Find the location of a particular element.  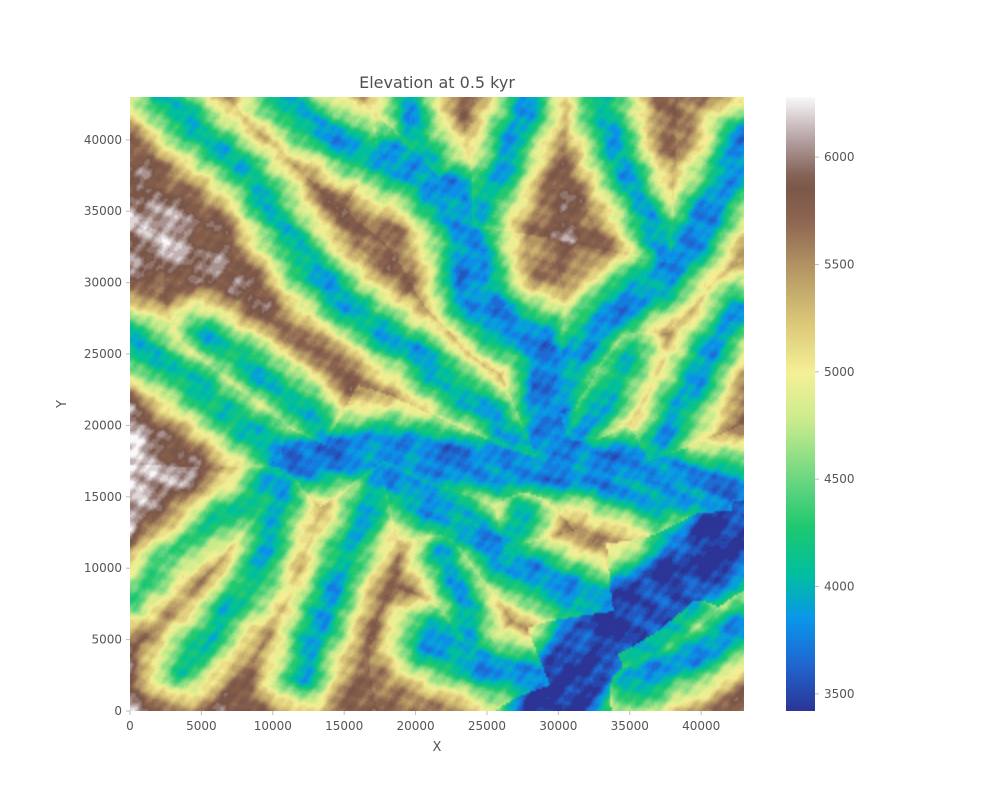

x-tick-label: 5000 is located at coordinates (201, 726).